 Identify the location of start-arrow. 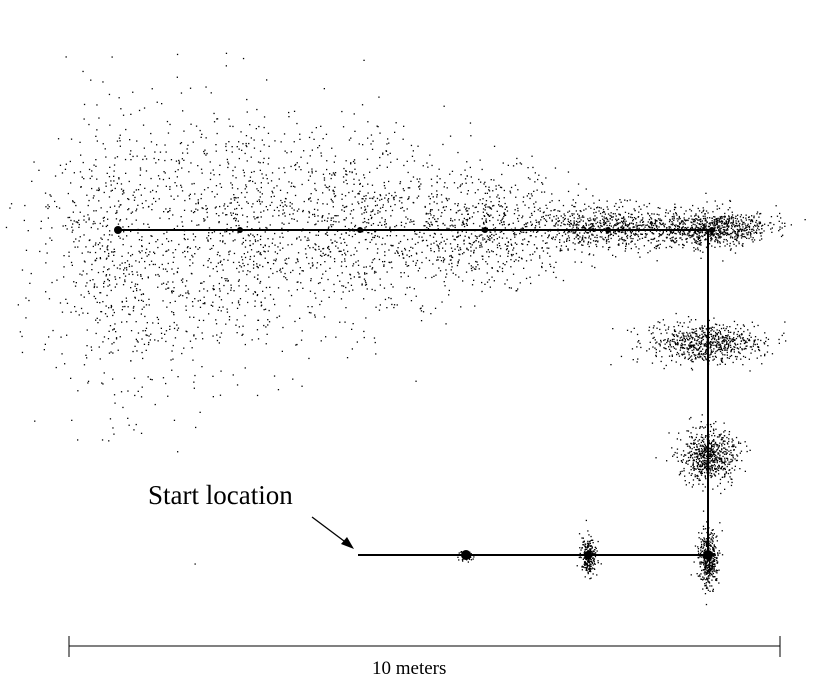
(332, 532).